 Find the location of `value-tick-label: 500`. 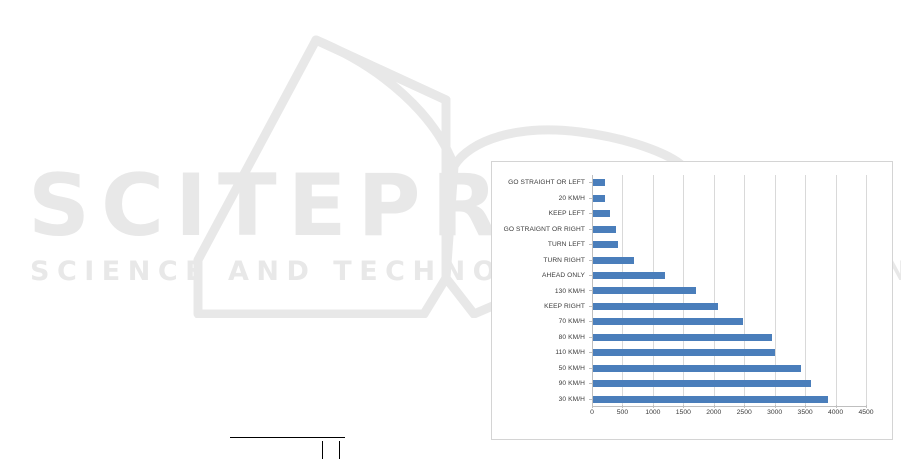

value-tick-label: 500 is located at coordinates (622, 412).